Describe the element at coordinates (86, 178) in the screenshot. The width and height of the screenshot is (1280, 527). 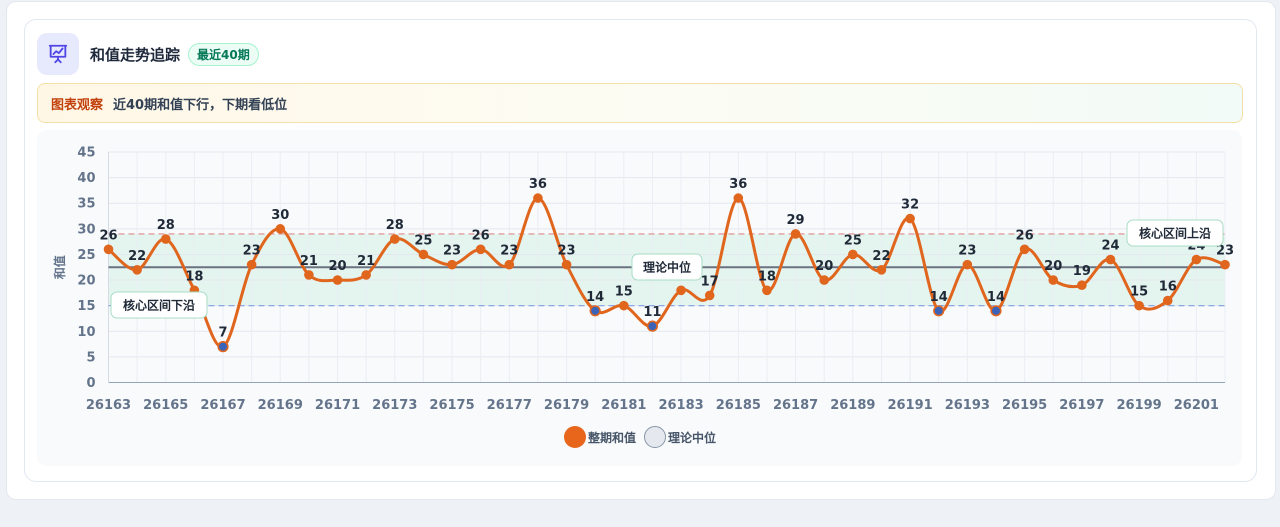
I see `y-tick-label: 40` at that location.